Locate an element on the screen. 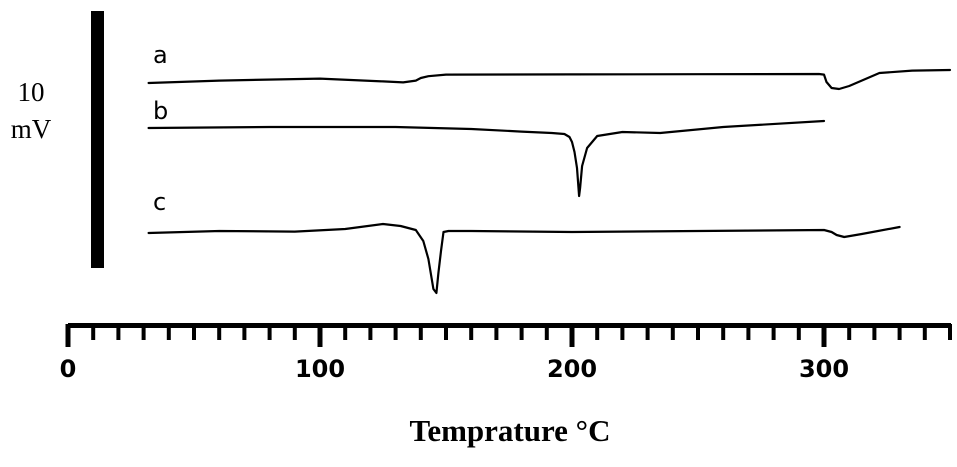 This screenshot has height=467, width=957. x-axis-title: Temprature °C is located at coordinates (510, 430).